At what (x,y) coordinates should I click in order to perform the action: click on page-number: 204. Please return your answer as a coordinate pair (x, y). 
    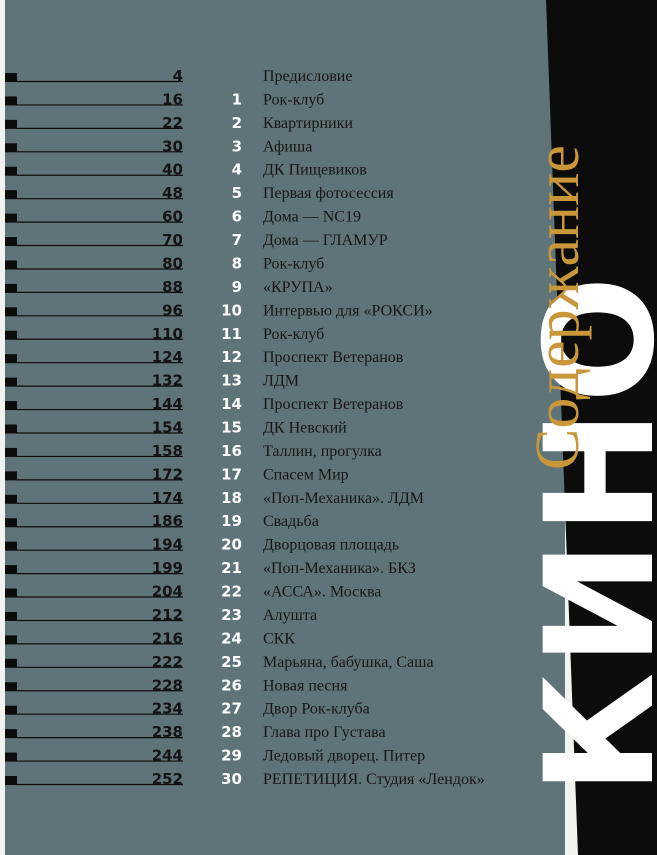
    Looking at the image, I should click on (167, 592).